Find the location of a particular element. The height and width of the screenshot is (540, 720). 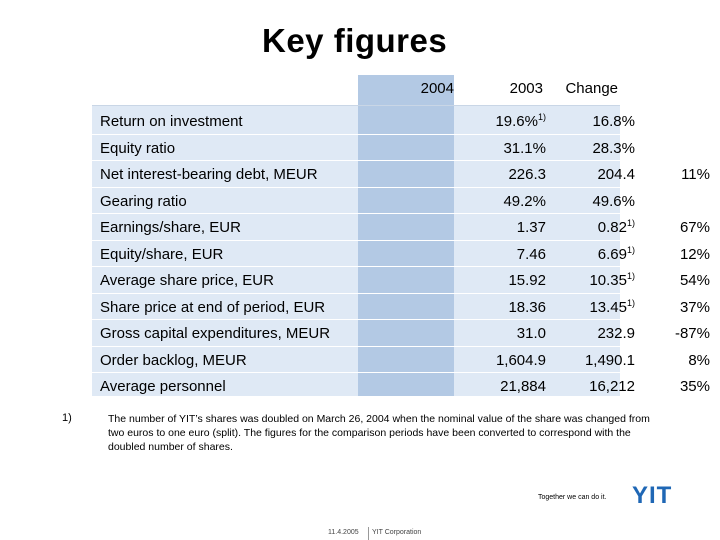

row-label: Average share price, EUR is located at coordinates (187, 280).